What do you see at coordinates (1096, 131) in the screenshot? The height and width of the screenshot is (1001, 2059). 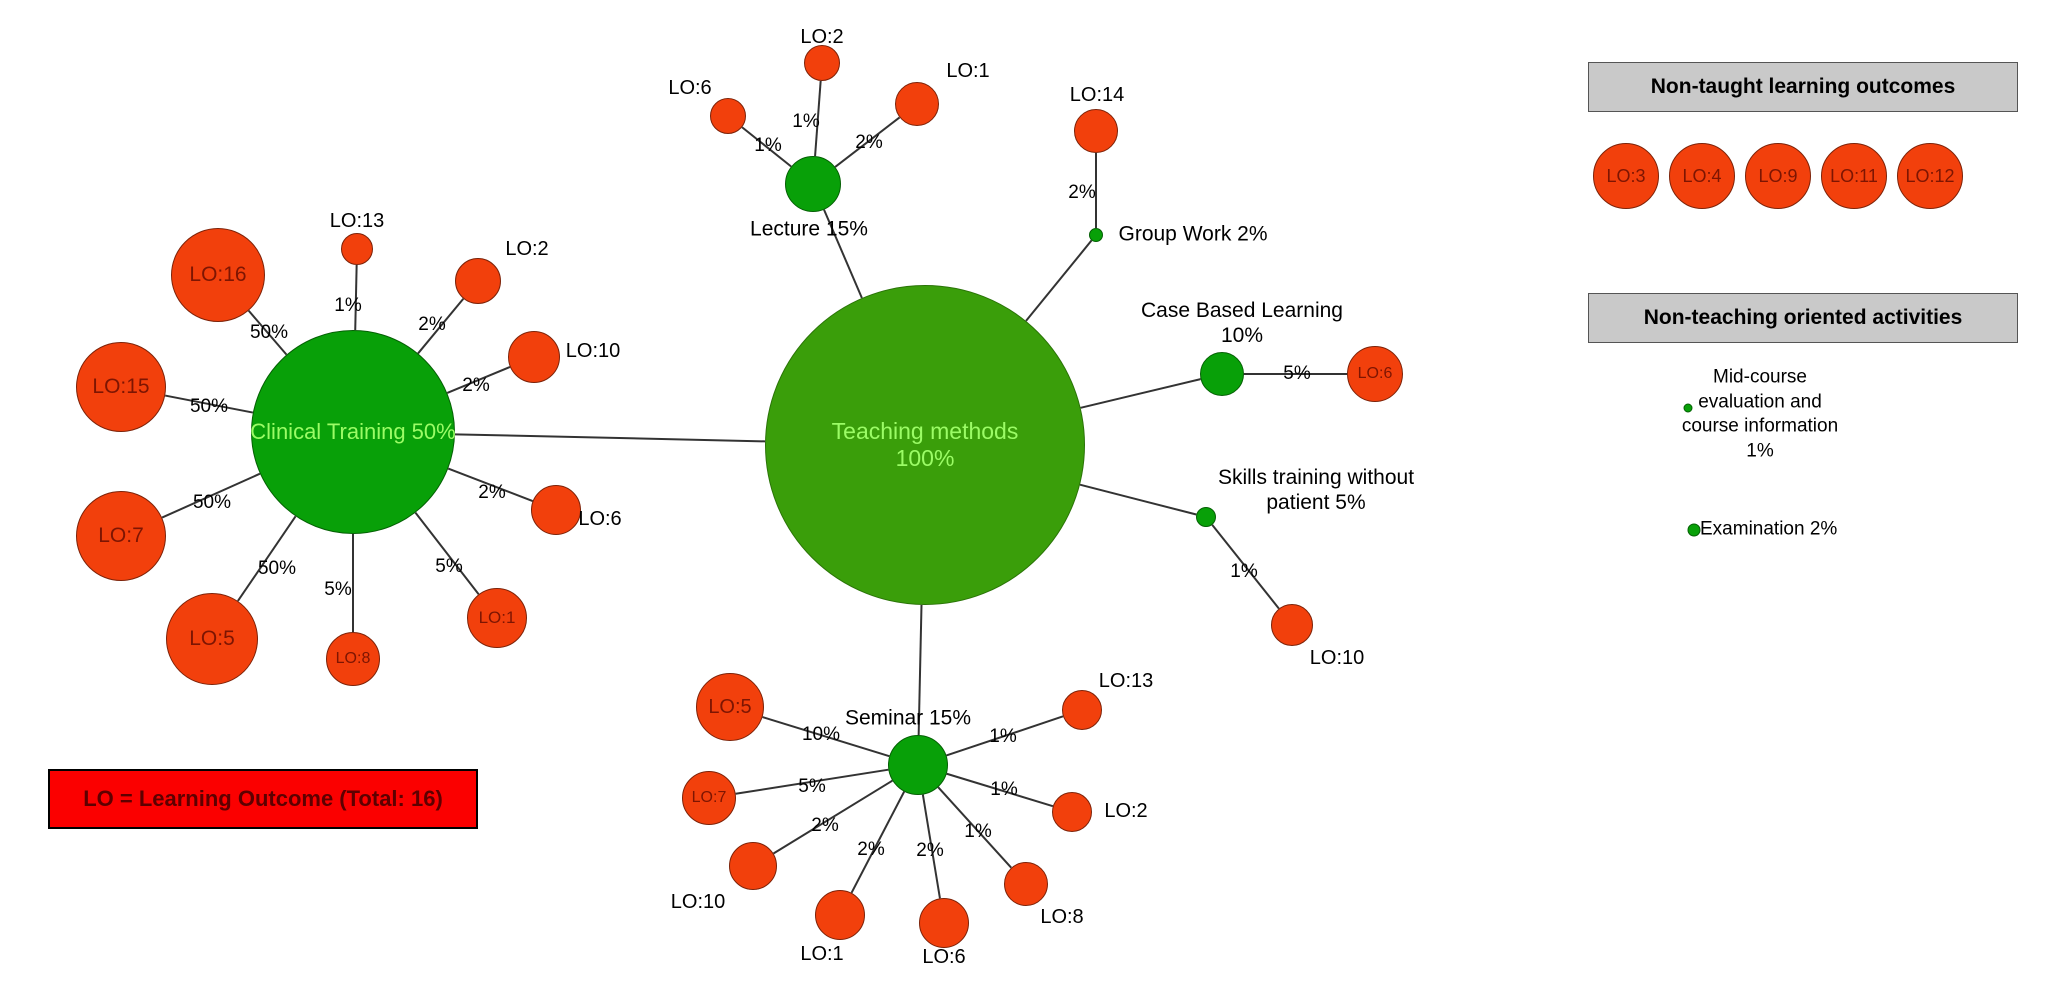 I see `node-gw-lo14` at bounding box center [1096, 131].